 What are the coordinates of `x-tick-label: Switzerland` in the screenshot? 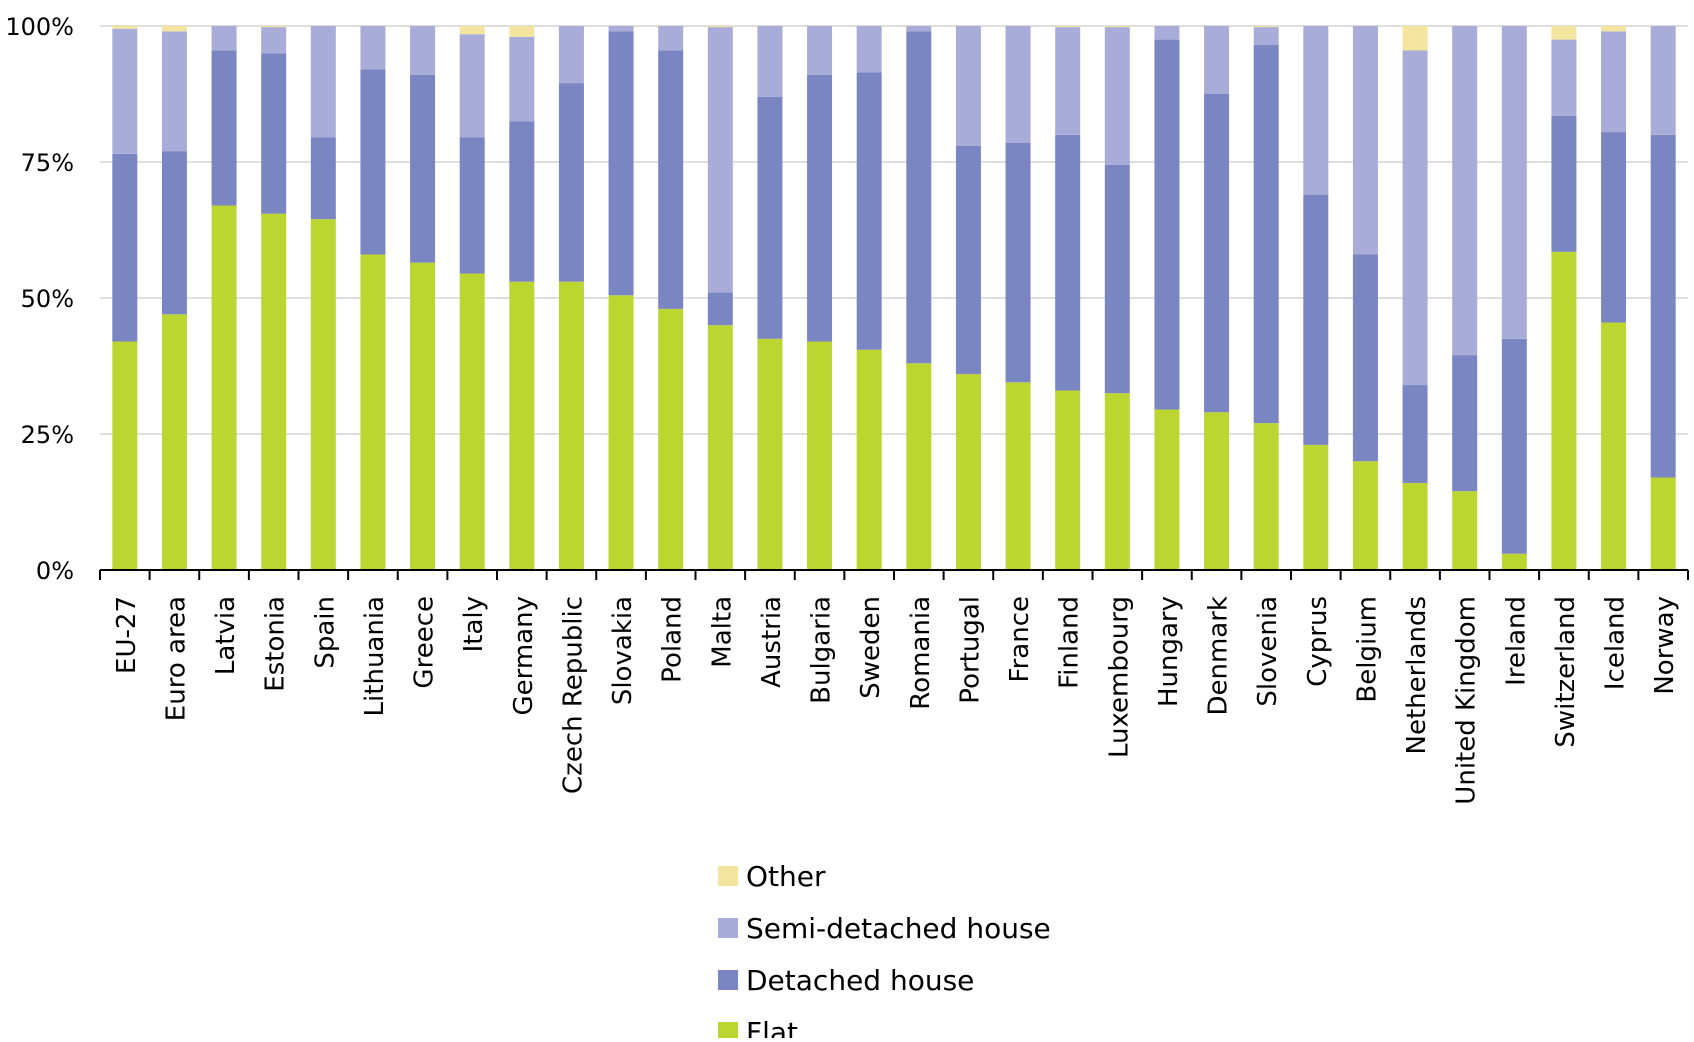 It's located at (1566, 672).